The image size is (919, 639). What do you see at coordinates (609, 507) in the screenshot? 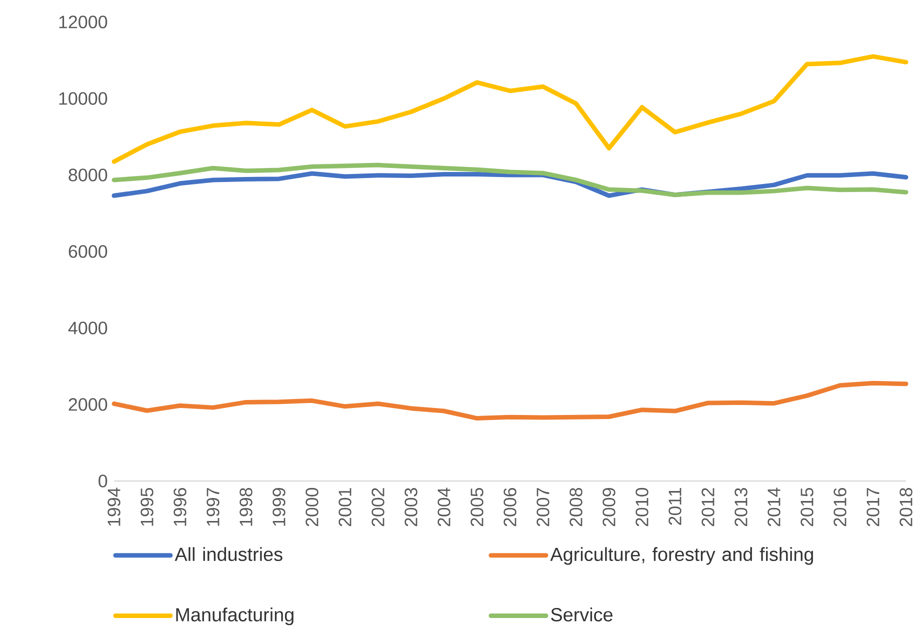
I see `x-tick-label: 2009` at bounding box center [609, 507].